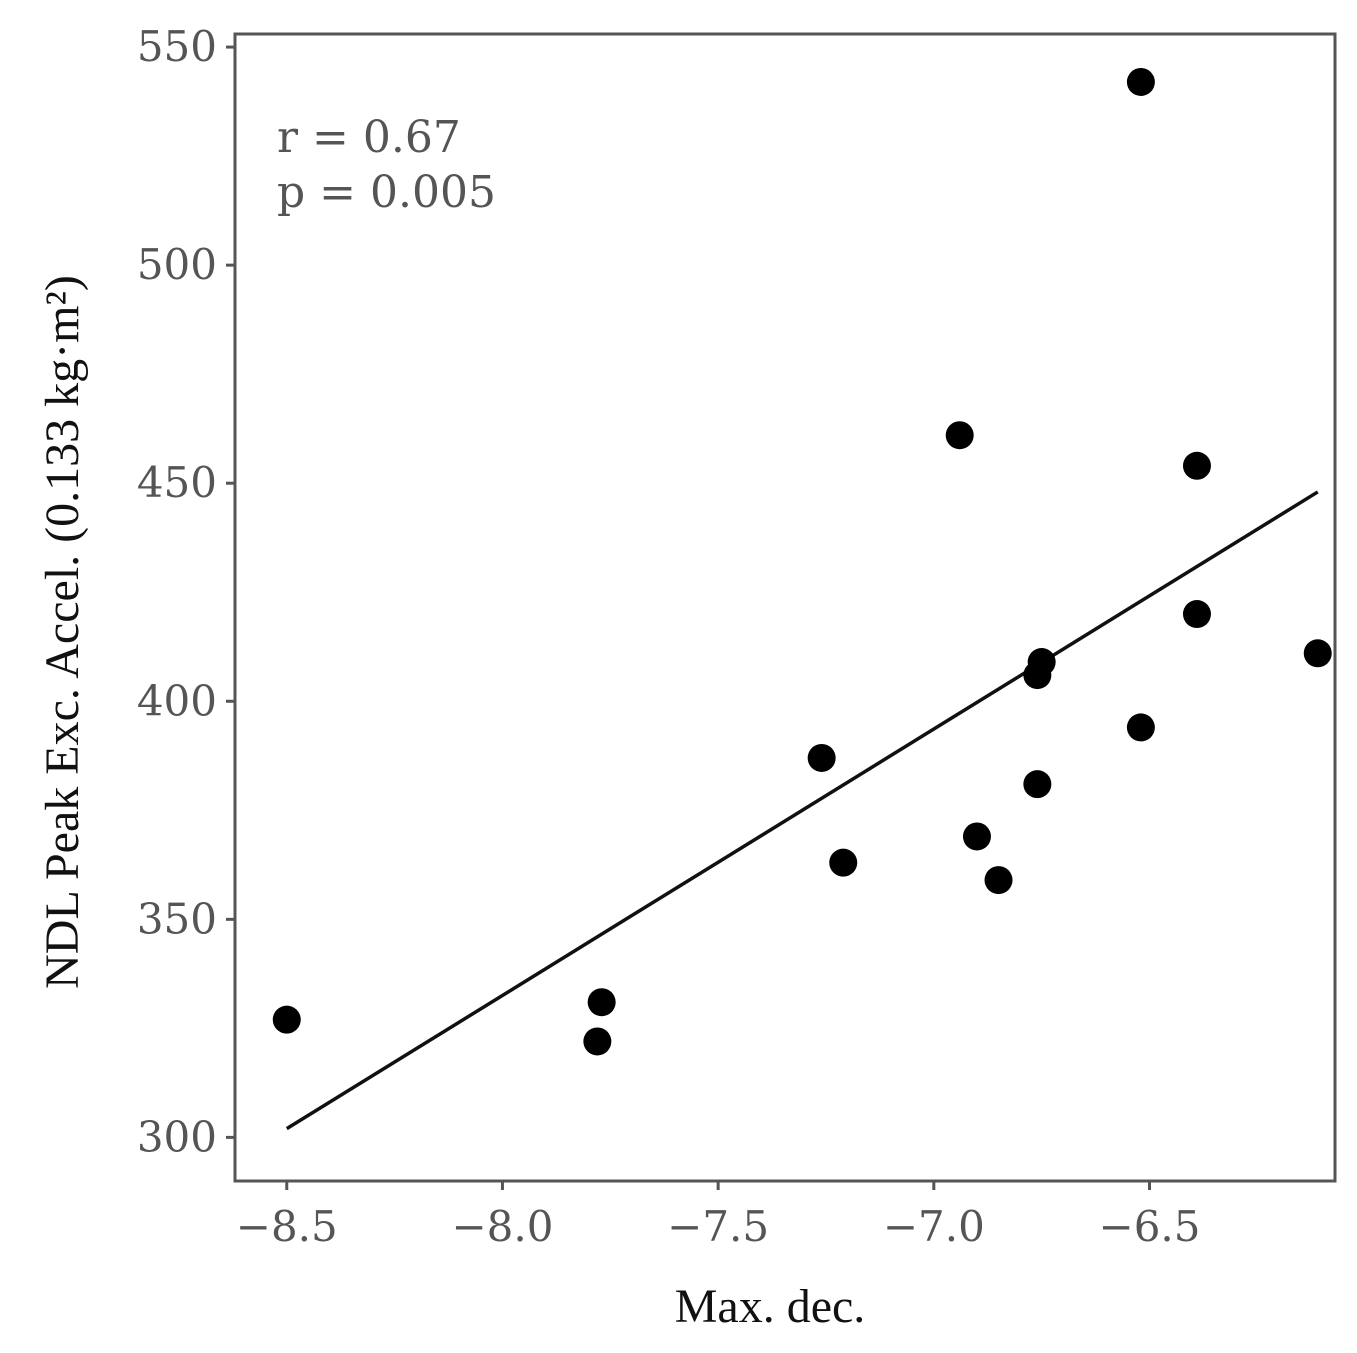 This screenshot has width=1357, height=1353. Describe the element at coordinates (177, 482) in the screenshot. I see `y-tick-label: 450` at that location.